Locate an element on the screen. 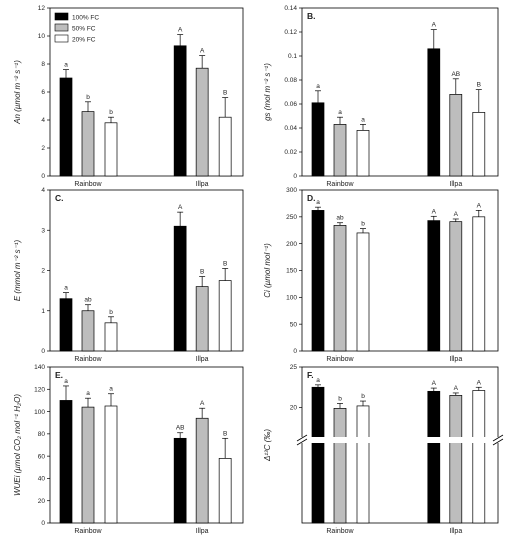  y-tick-label: 6 is located at coordinates (43, 92).